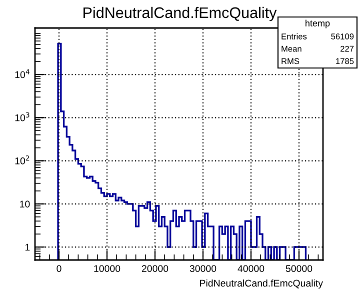  I want to click on x-axis-title: PidNeutralCand.fEmcQuality, so click(261, 284).